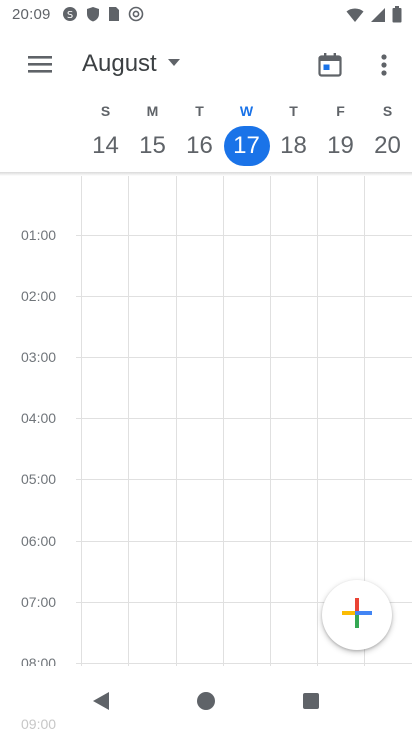  What do you see at coordinates (39, 724) in the screenshot?
I see `hour-label-partial: 09:00` at bounding box center [39, 724].